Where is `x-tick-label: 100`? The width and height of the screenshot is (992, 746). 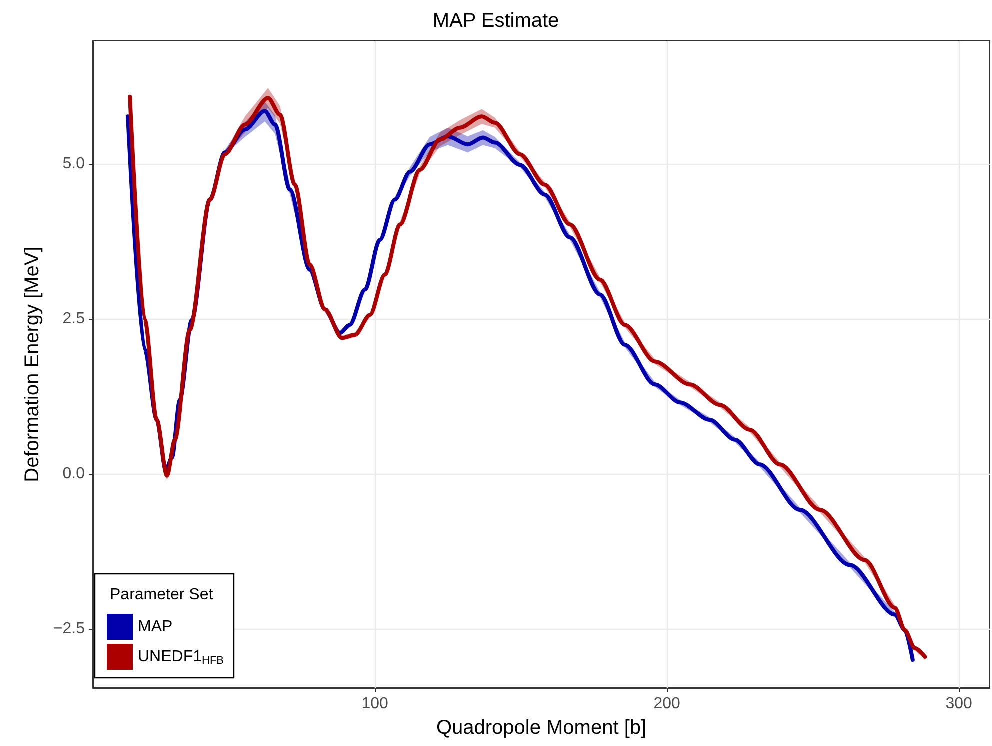 x-tick-label: 100 is located at coordinates (375, 704).